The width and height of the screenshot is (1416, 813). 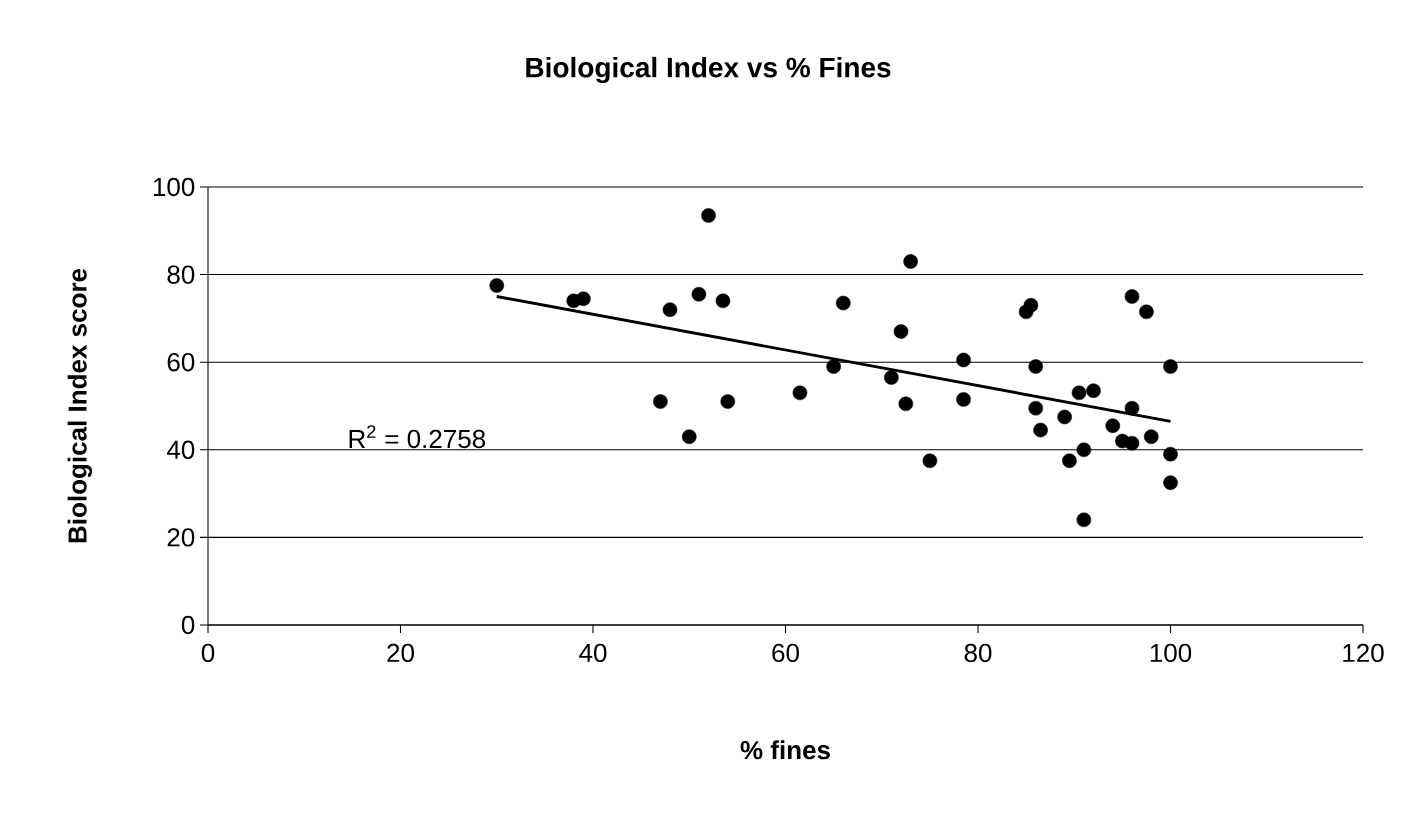 What do you see at coordinates (1171, 653) in the screenshot?
I see `x-tick-label: 100` at bounding box center [1171, 653].